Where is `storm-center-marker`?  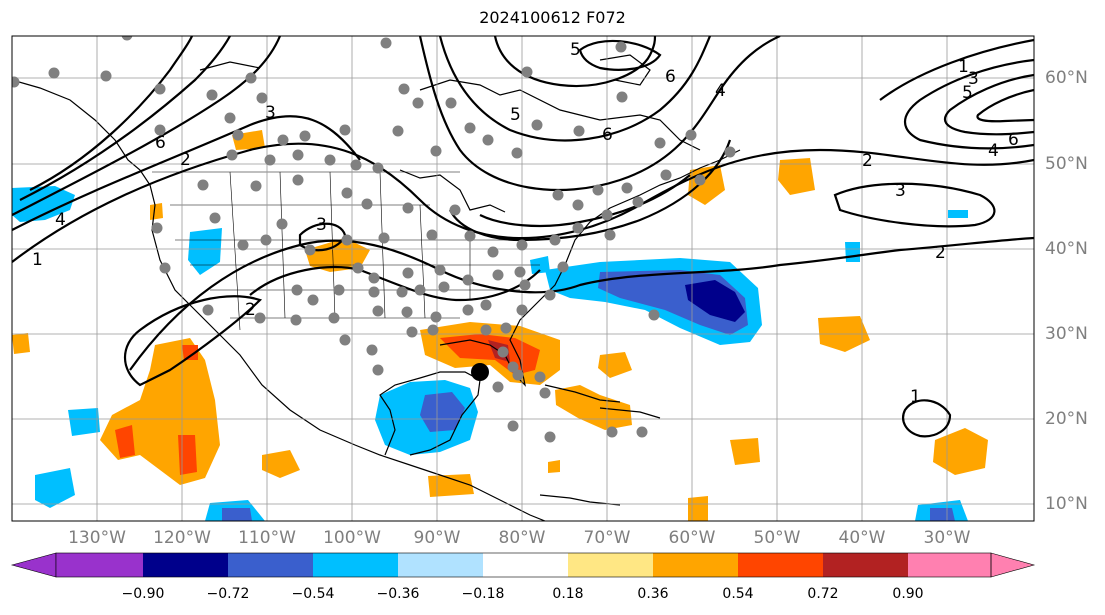 storm-center-marker is located at coordinates (480, 372).